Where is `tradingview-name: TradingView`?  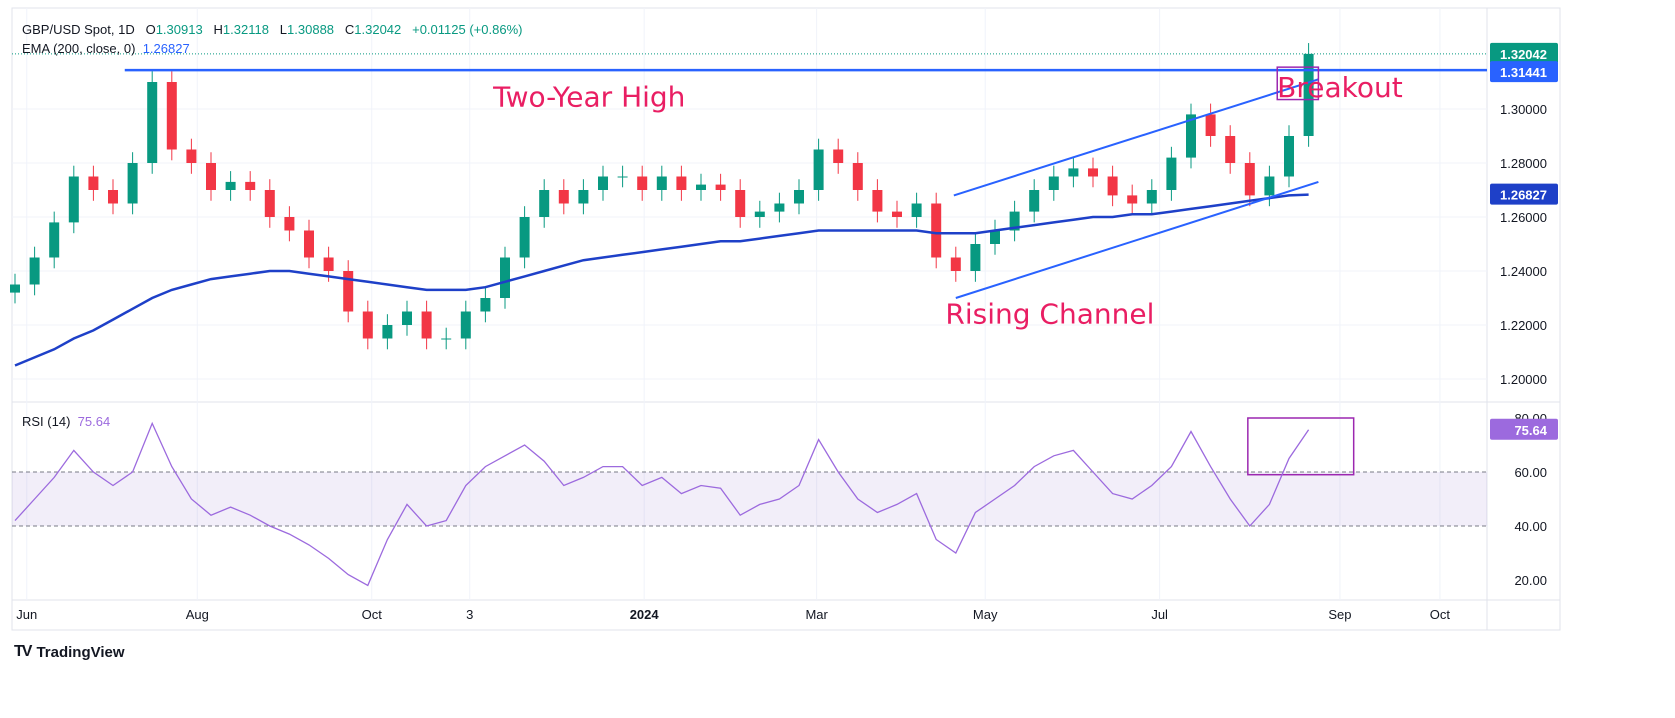 tradingview-name: TradingView is located at coordinates (80, 652).